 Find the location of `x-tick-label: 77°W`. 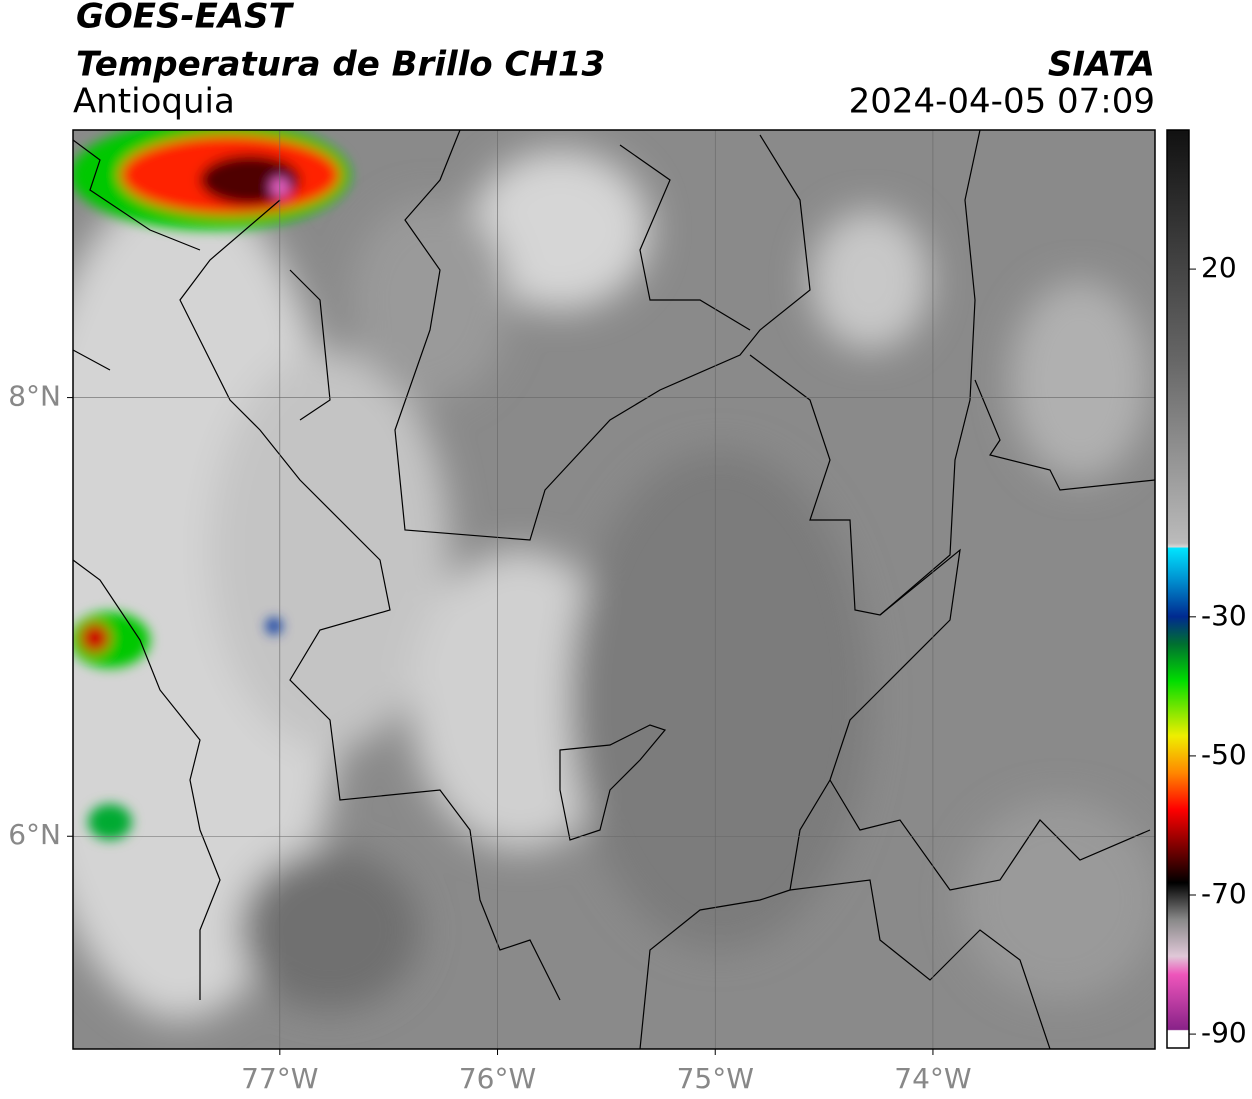

x-tick-label: 77°W is located at coordinates (279, 1078).